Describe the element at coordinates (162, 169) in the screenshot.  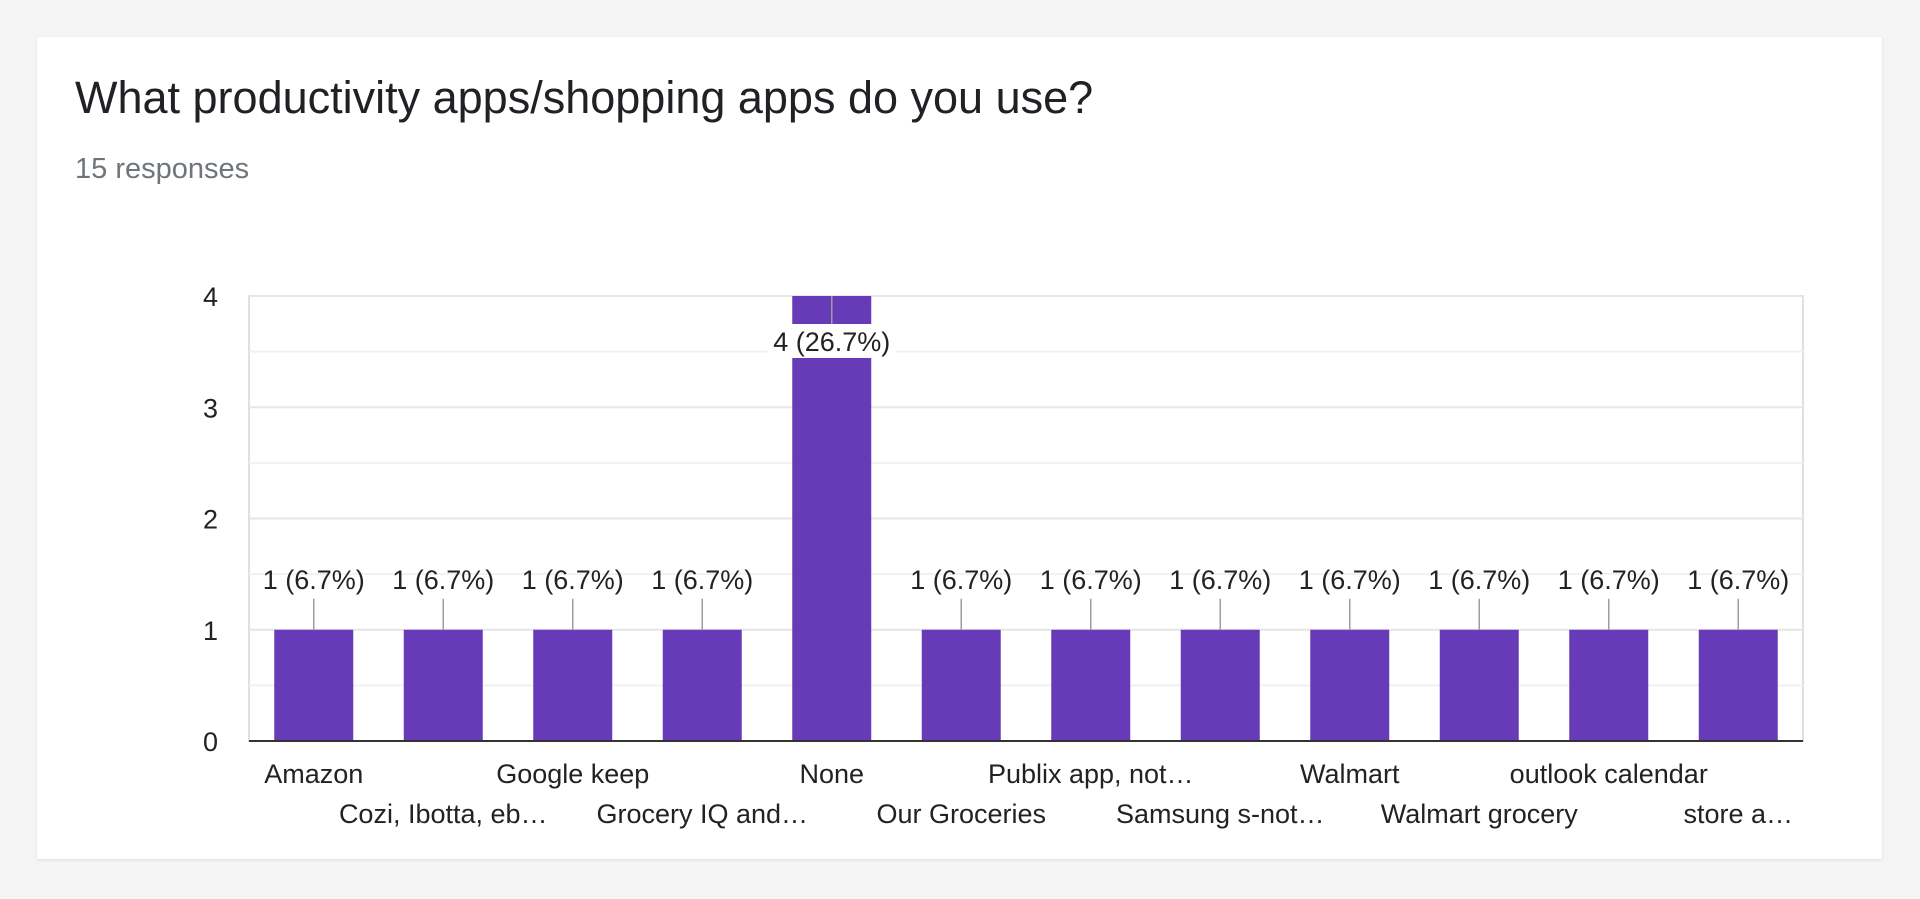
I see `response-count: 15 responses` at that location.